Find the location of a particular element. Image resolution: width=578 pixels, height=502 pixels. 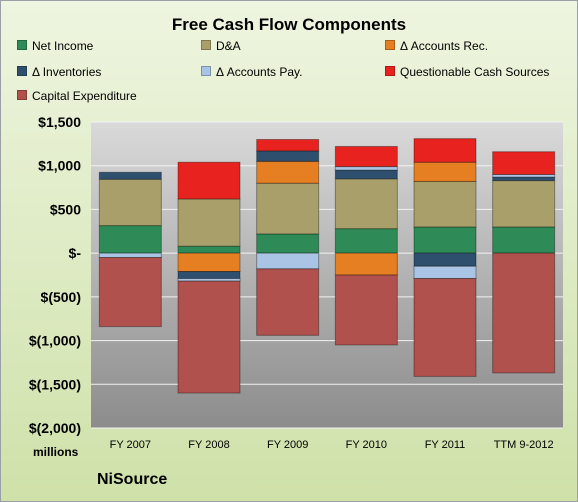

x-tick-label: TTM 9-2012 is located at coordinates (524, 445).